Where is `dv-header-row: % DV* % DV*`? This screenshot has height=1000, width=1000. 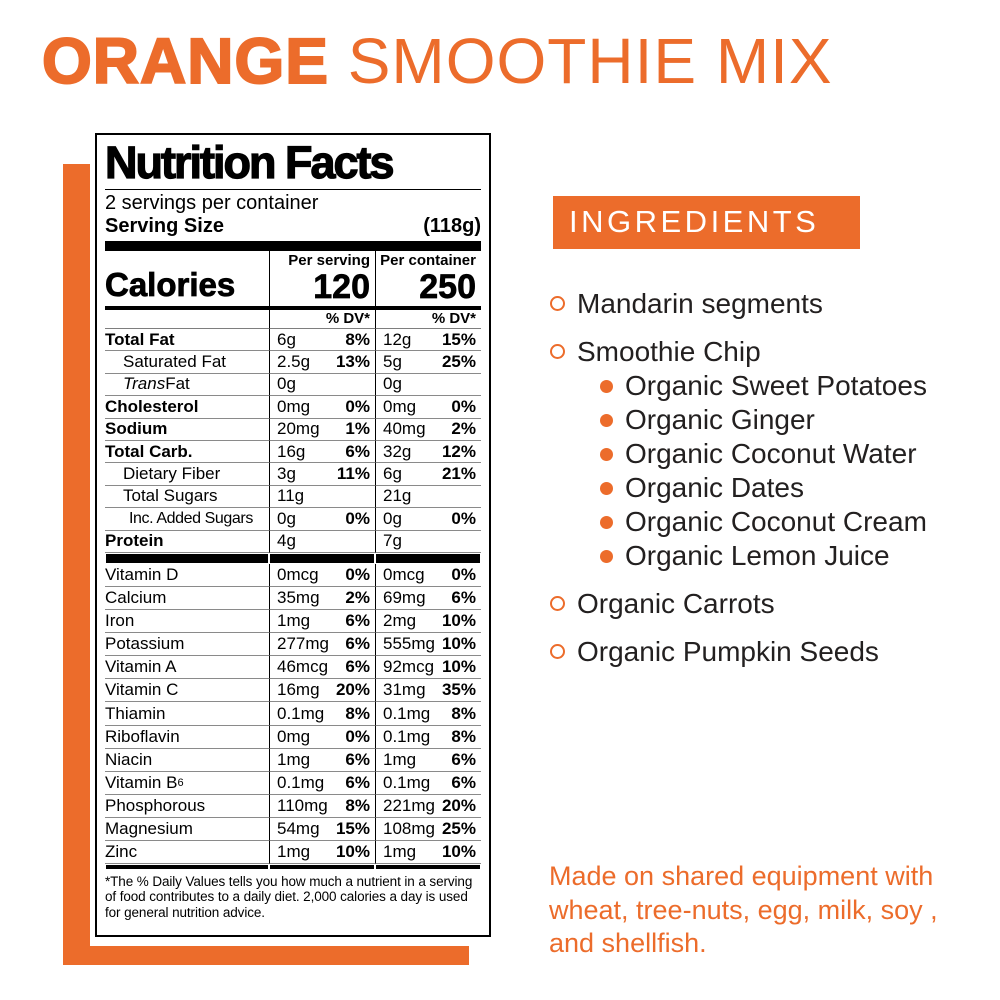 dv-header-row: % DV* % DV* is located at coordinates (293, 319).